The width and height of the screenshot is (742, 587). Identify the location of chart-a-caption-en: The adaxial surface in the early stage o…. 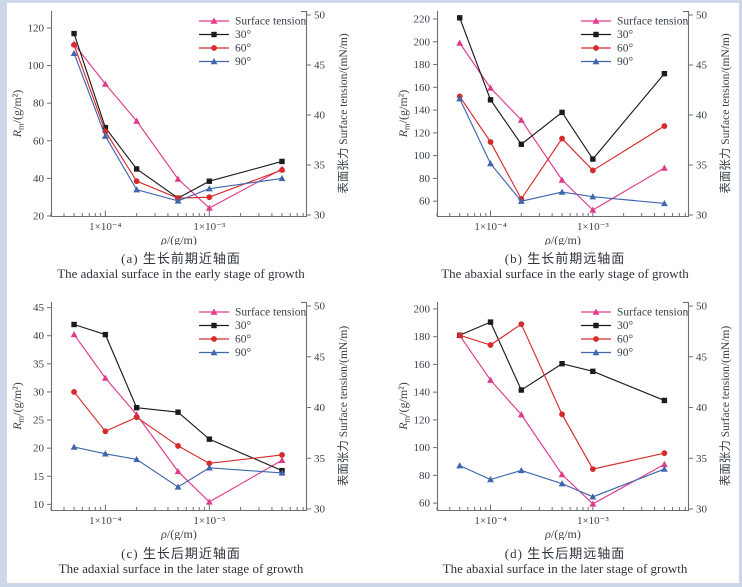
(181, 273).